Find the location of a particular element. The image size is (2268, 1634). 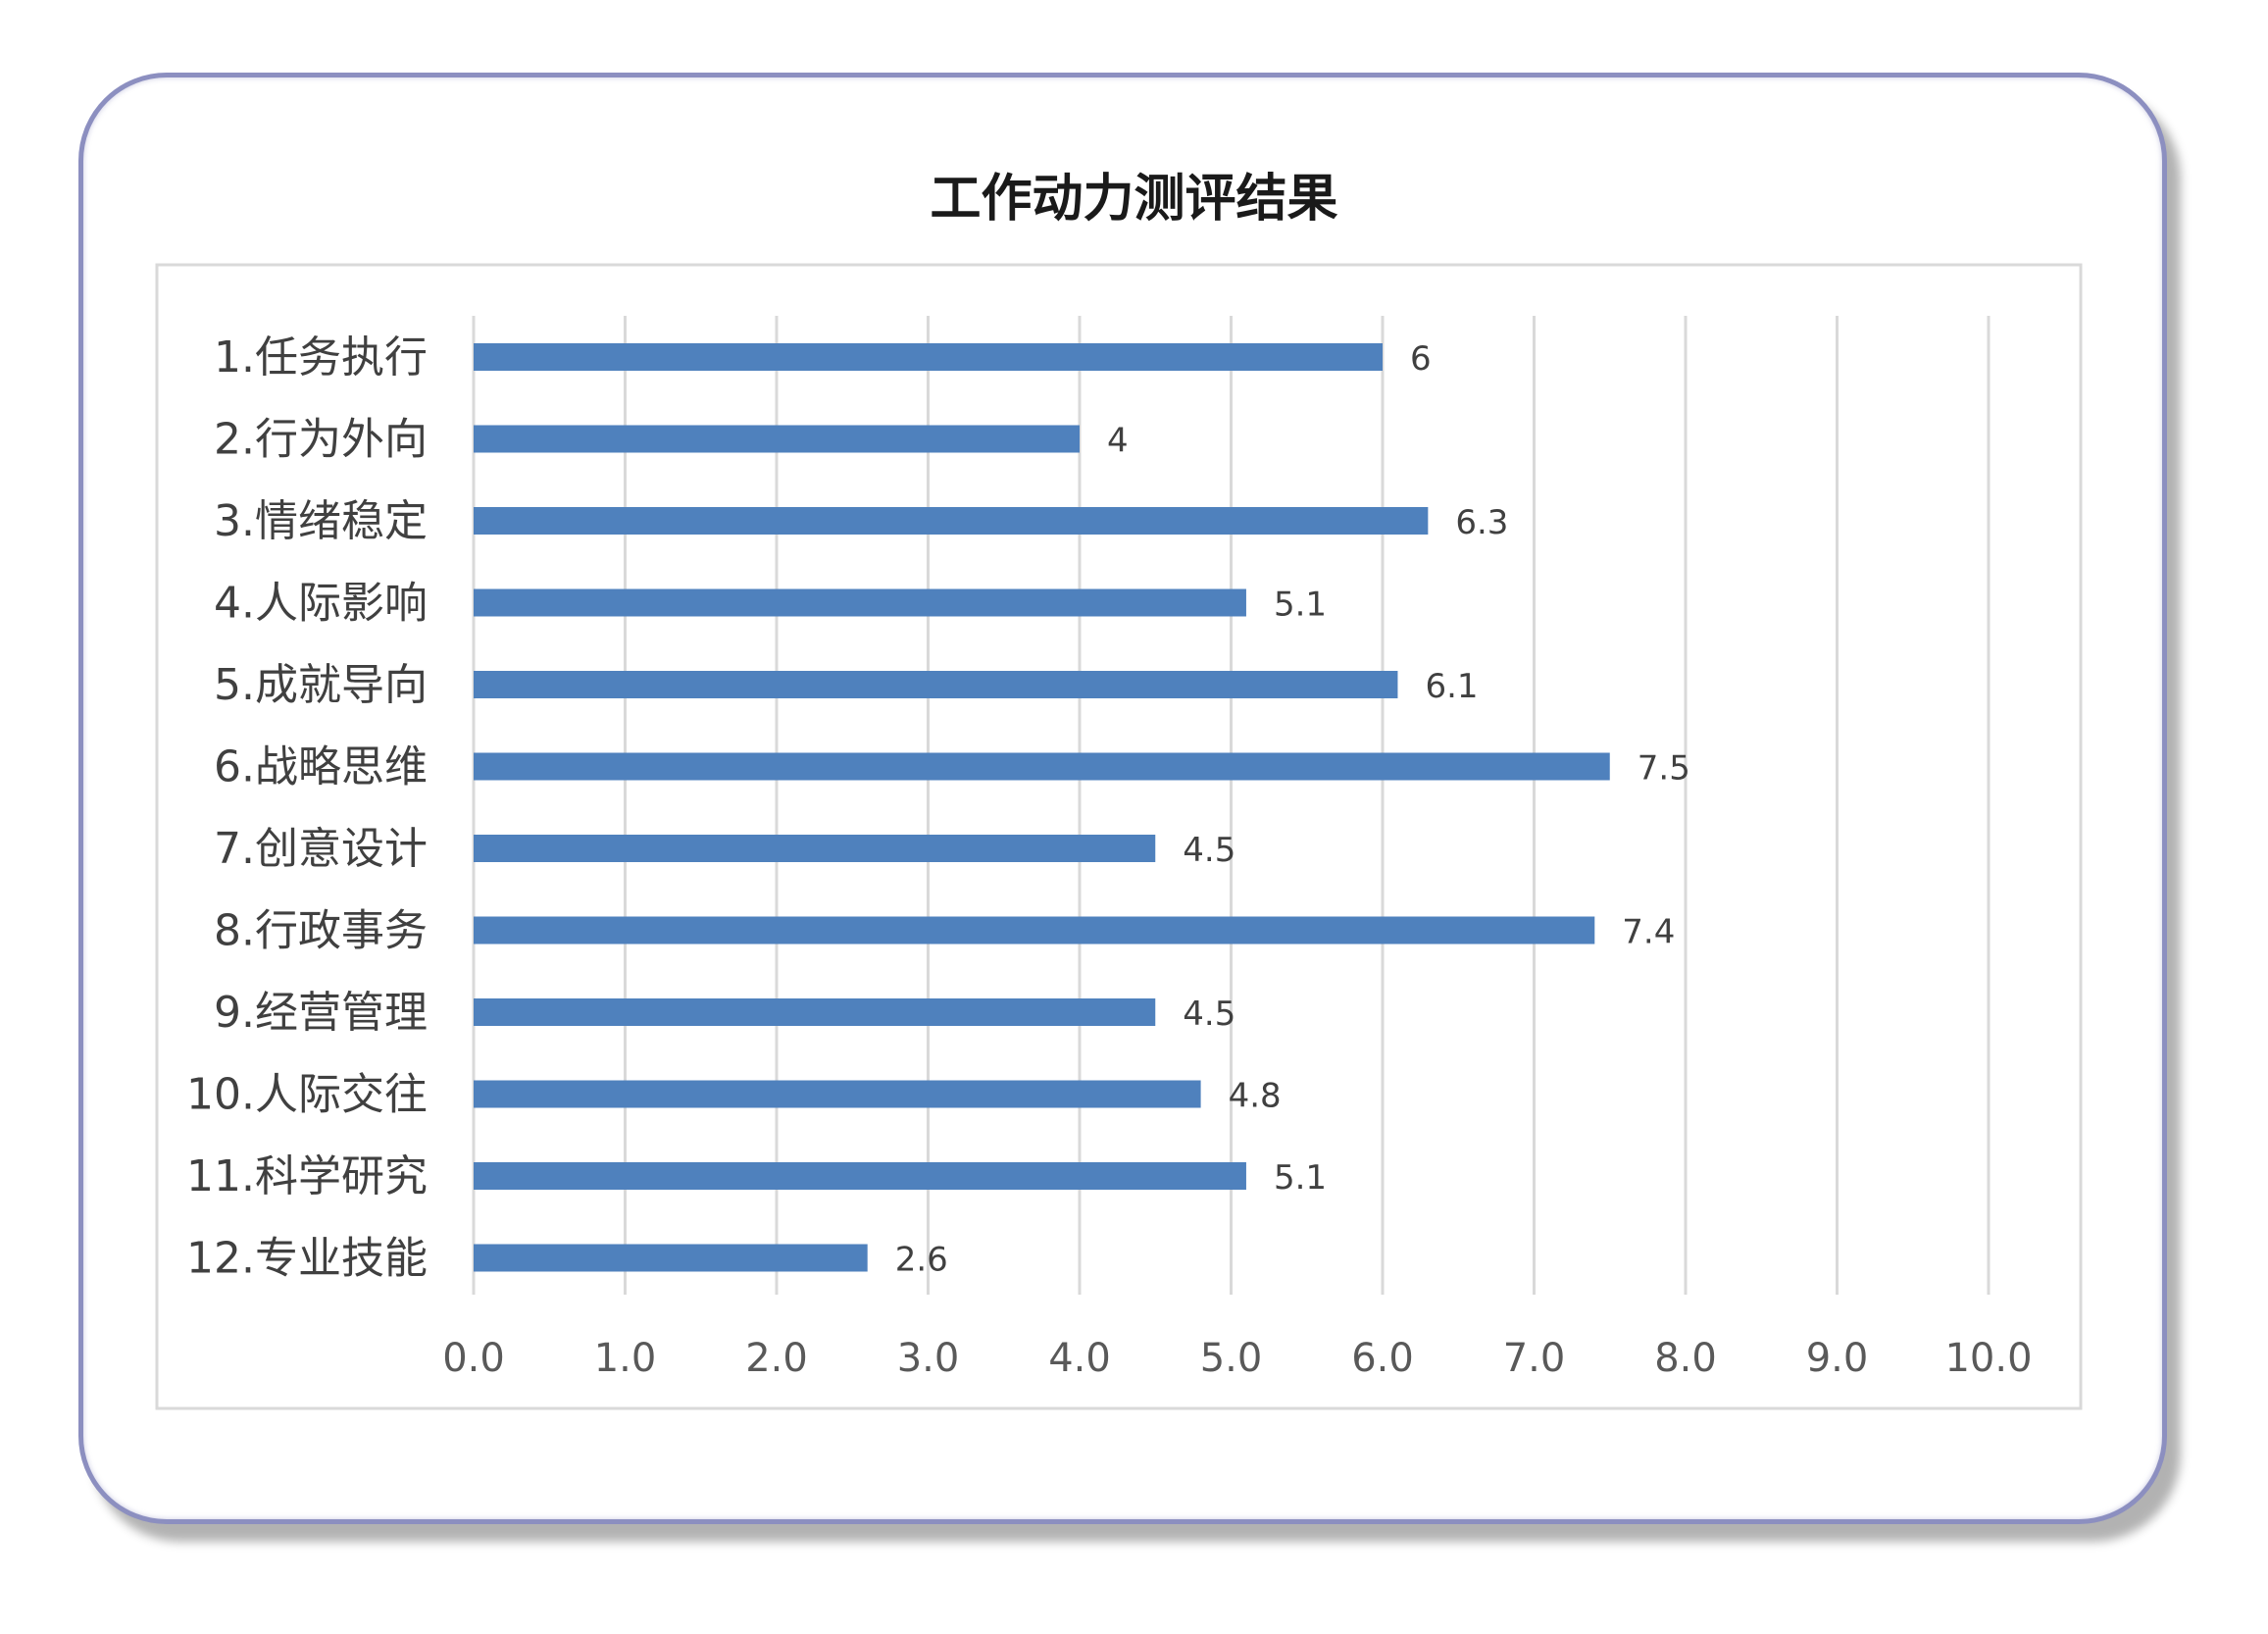

category-label: 11.科学研究 is located at coordinates (307, 1176).